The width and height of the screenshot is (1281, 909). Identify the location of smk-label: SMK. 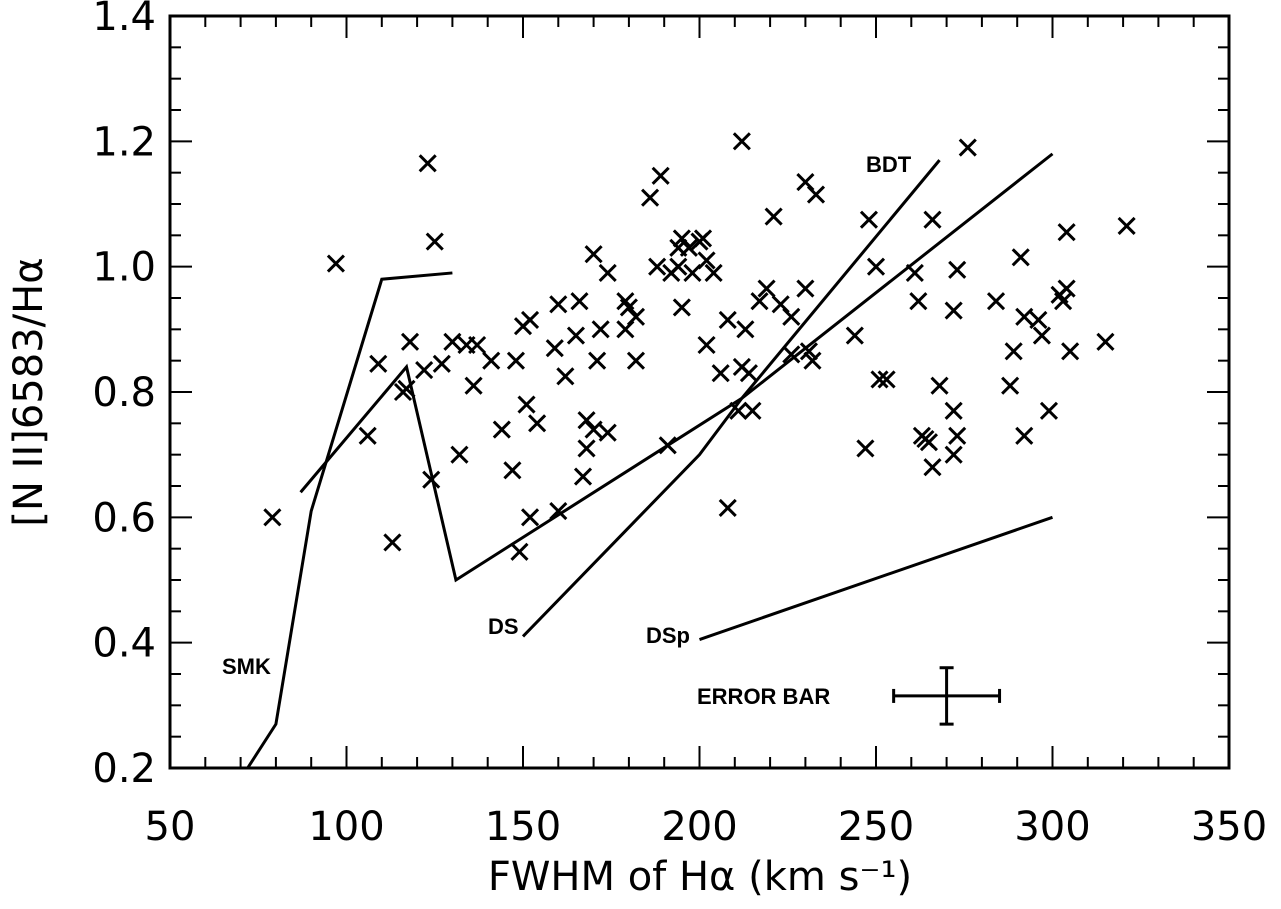
(246, 666).